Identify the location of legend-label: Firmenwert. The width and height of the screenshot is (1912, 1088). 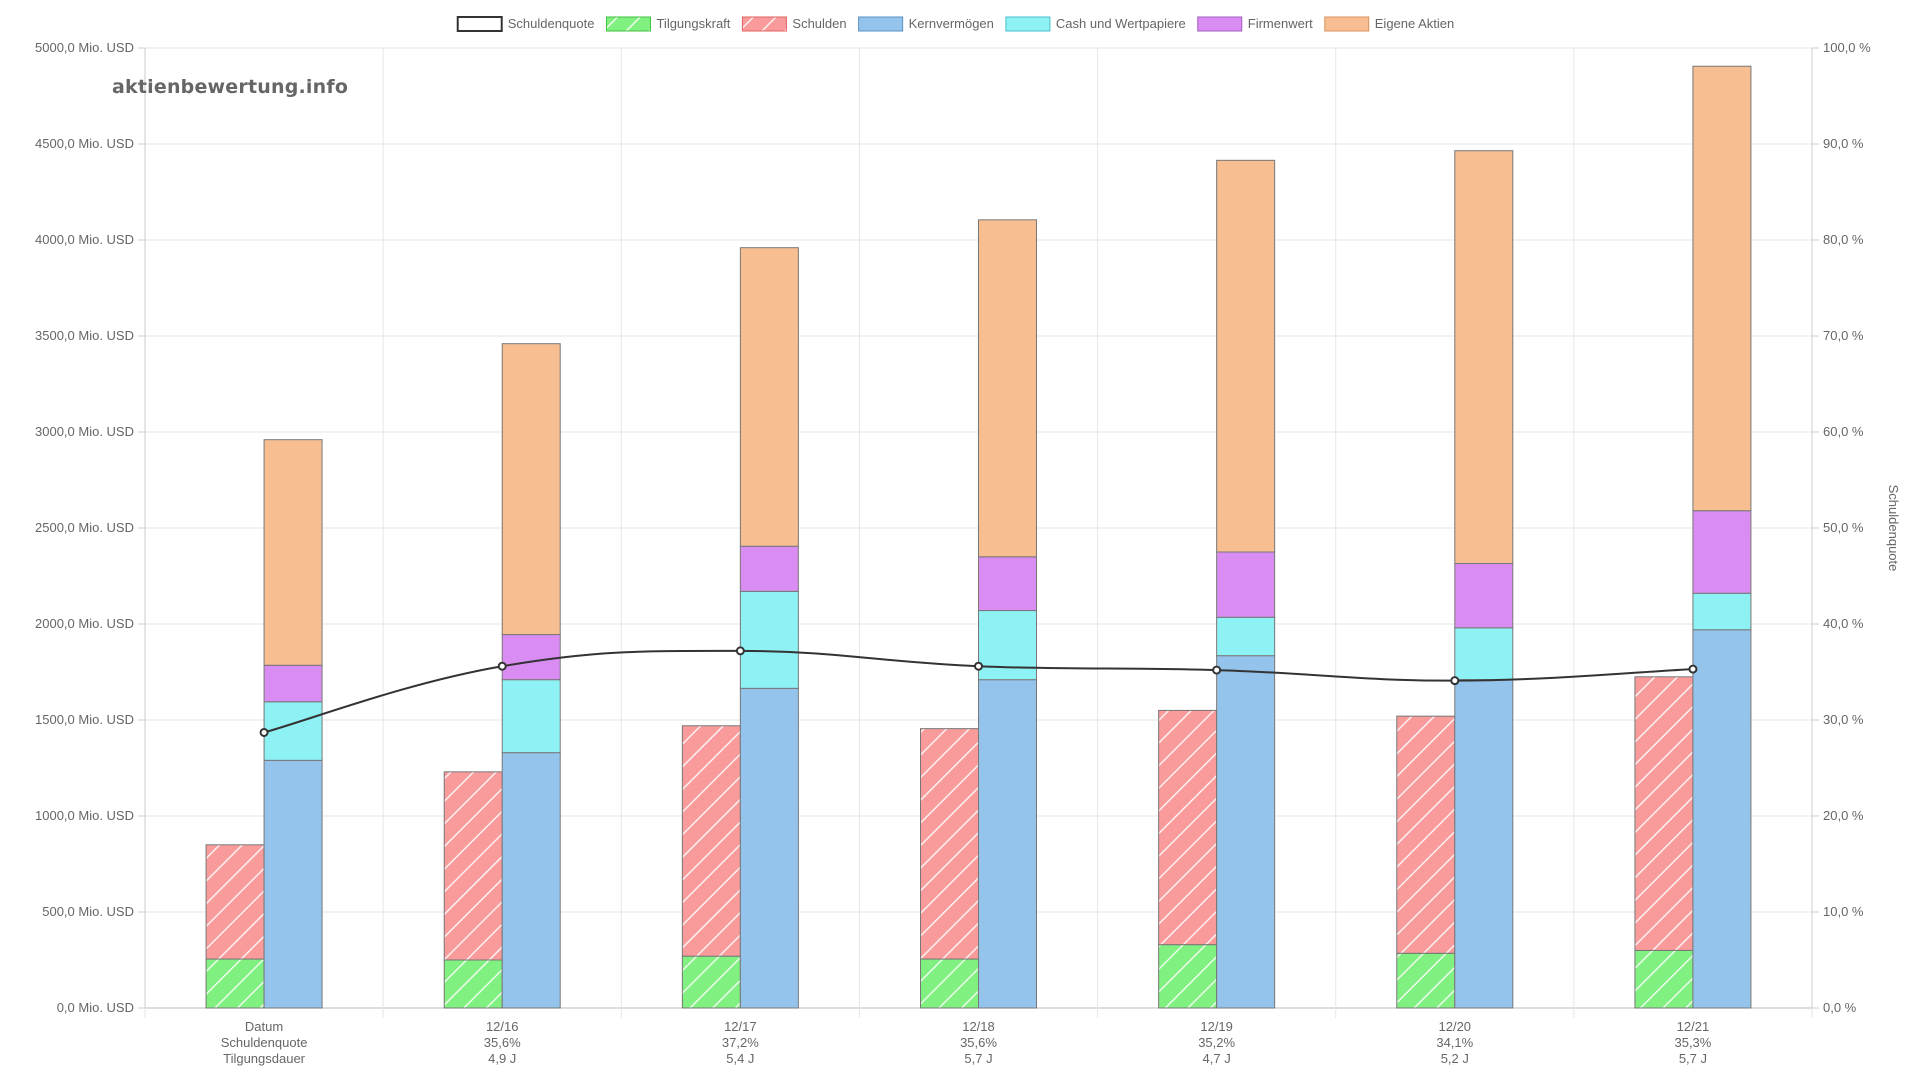
(1280, 23).